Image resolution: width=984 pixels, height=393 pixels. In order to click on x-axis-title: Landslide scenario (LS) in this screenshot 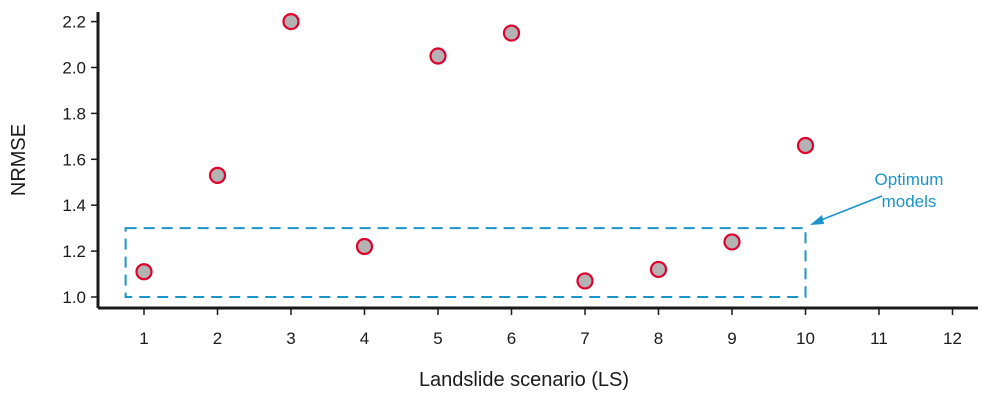, I will do `click(524, 380)`.